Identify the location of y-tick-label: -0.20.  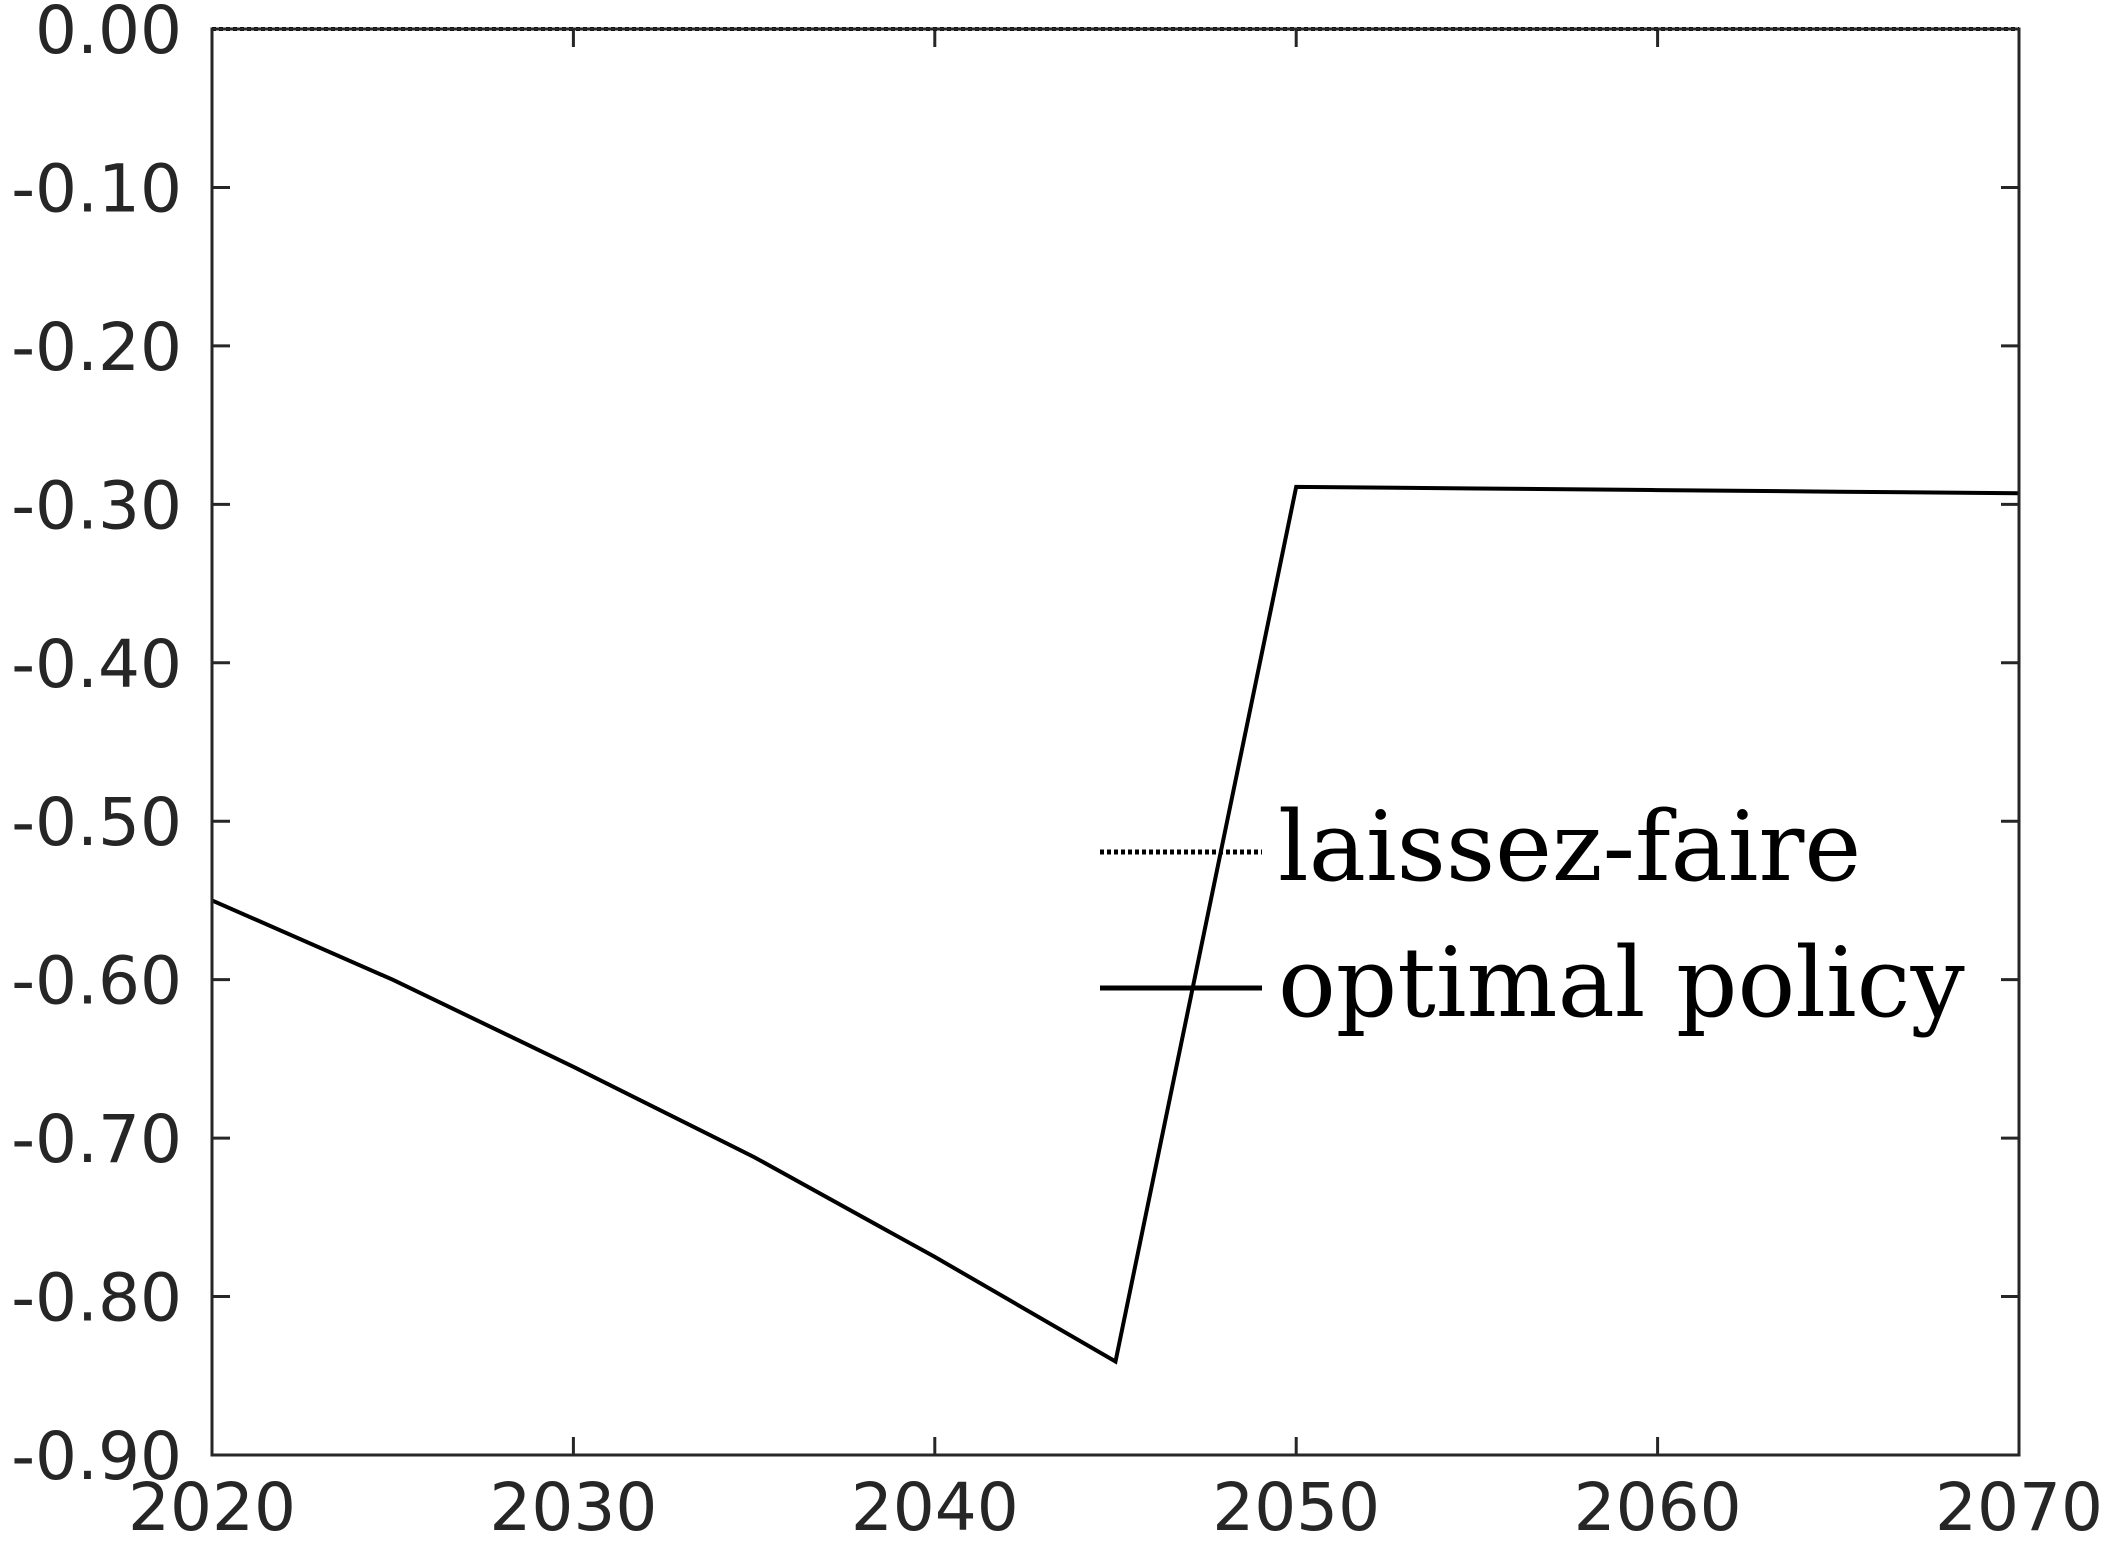
(96, 347).